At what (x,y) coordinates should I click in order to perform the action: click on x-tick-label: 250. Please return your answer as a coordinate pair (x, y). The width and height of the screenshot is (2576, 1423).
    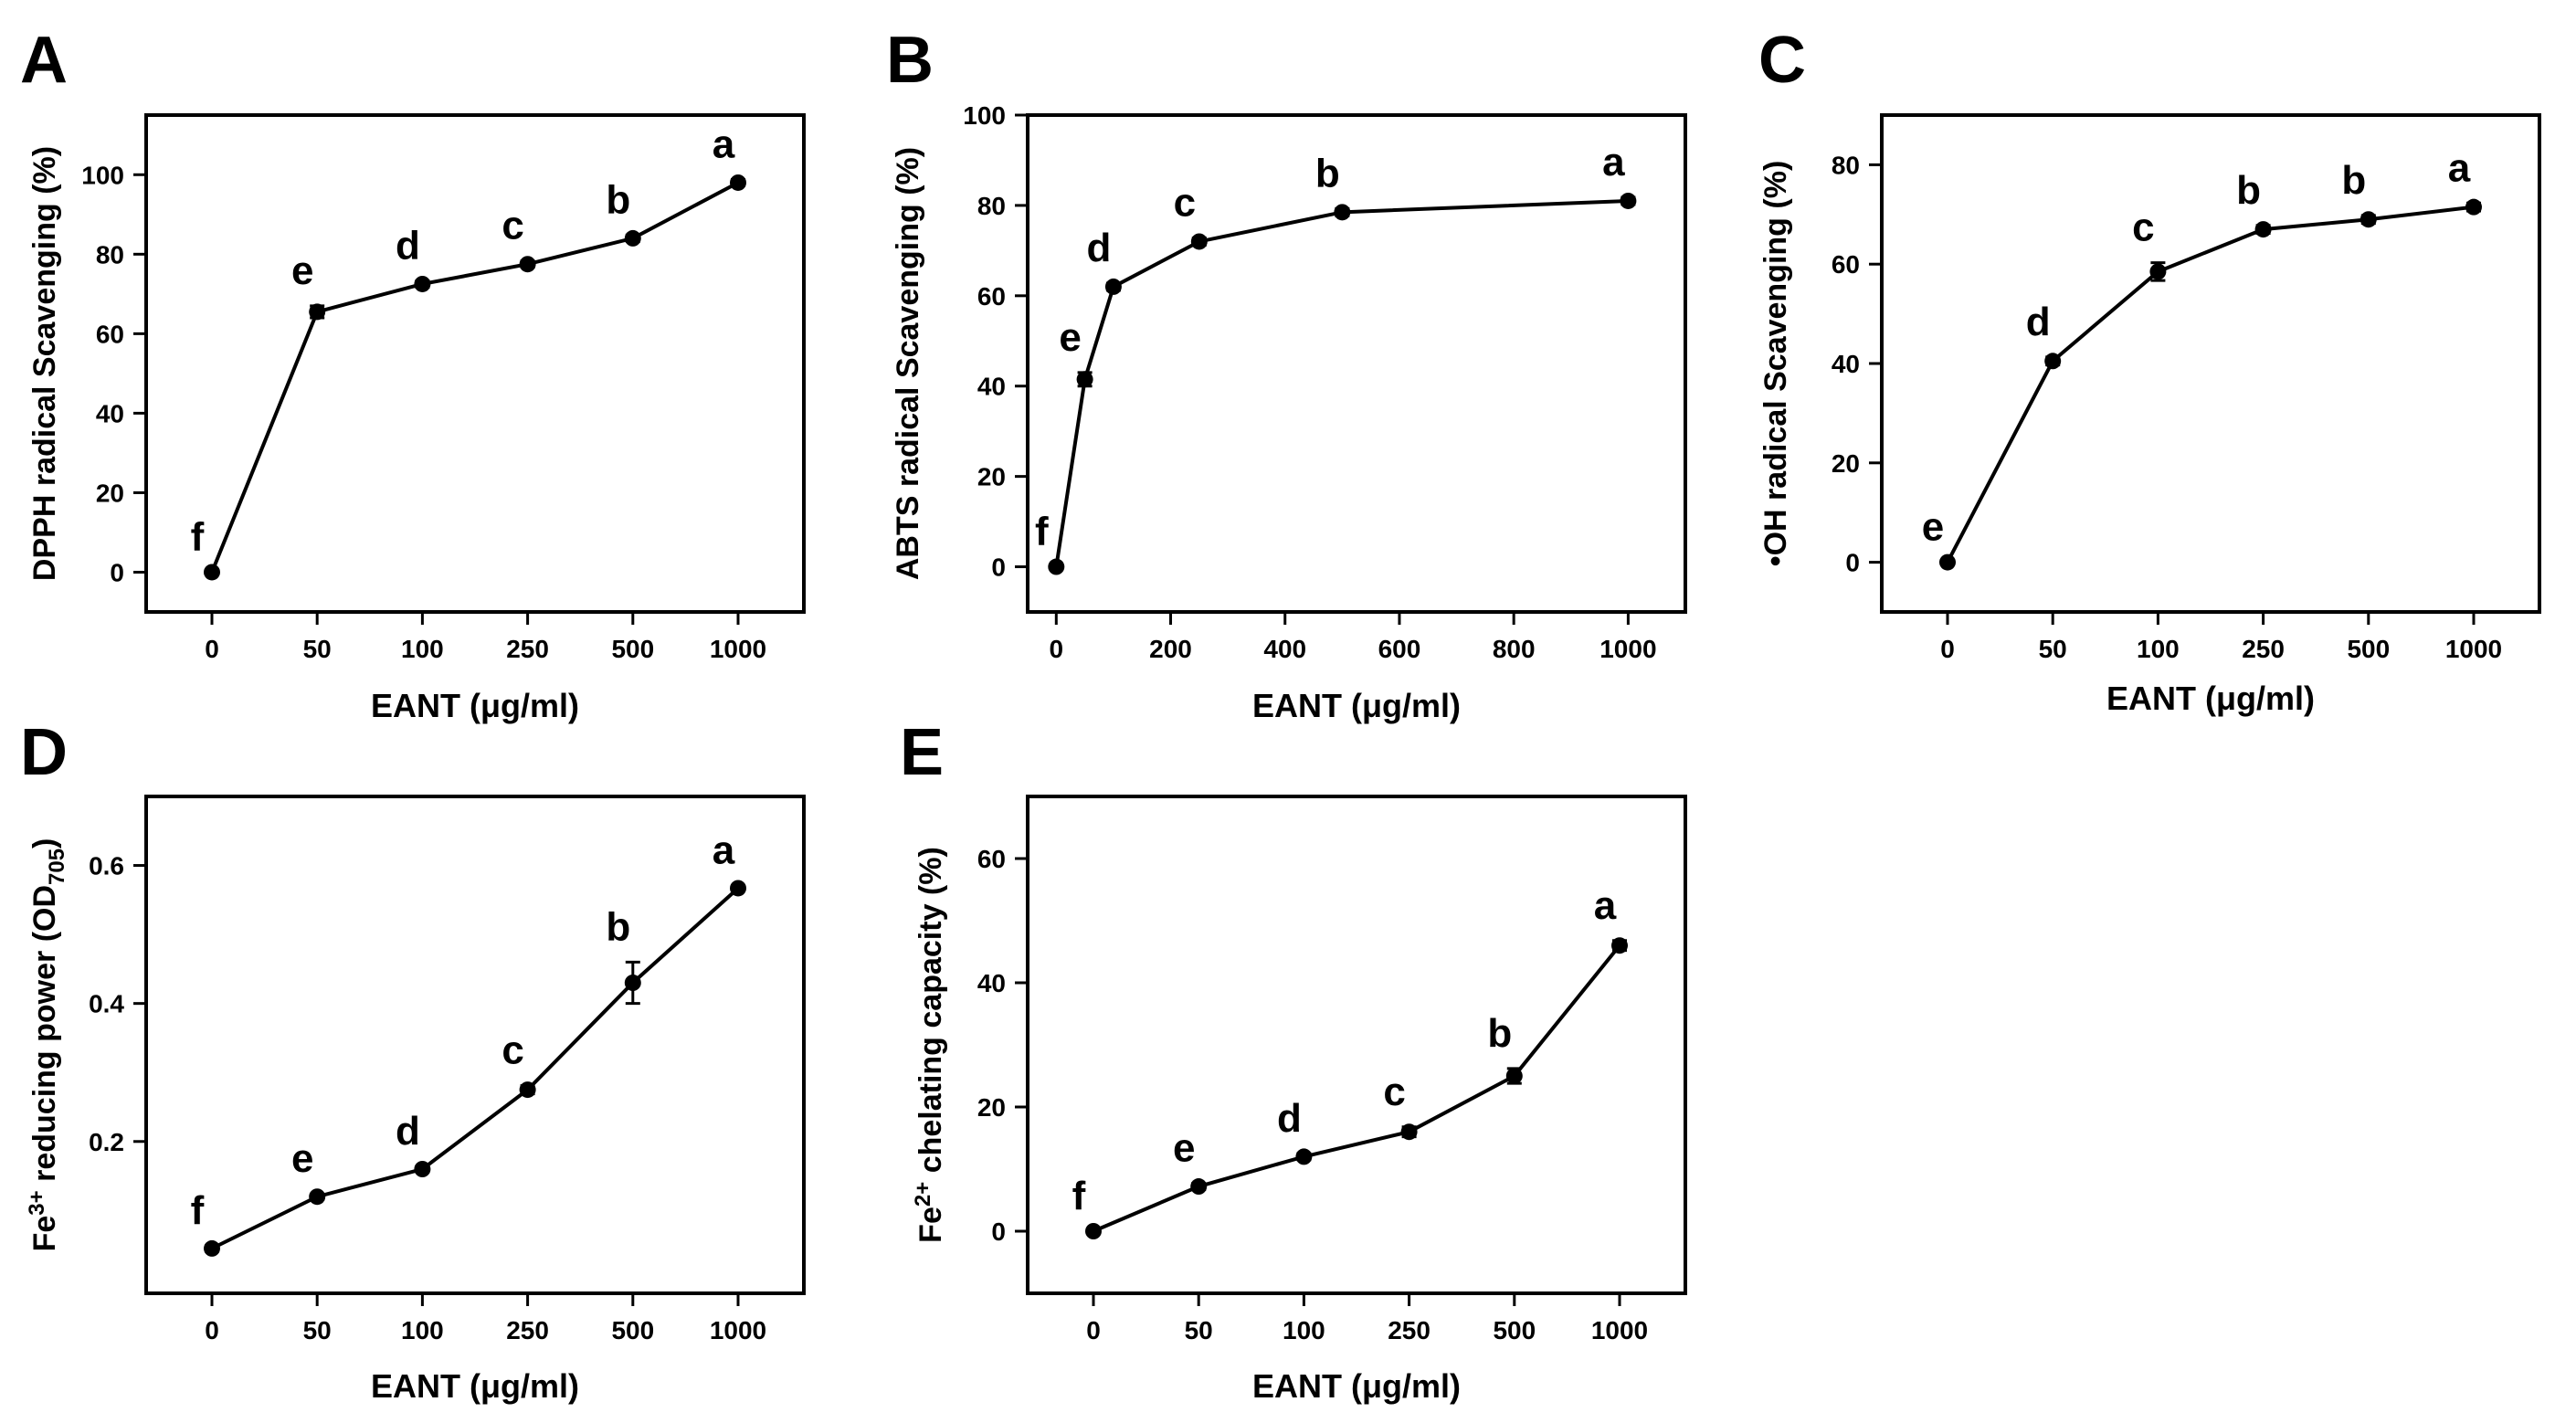
    Looking at the image, I should click on (1409, 1330).